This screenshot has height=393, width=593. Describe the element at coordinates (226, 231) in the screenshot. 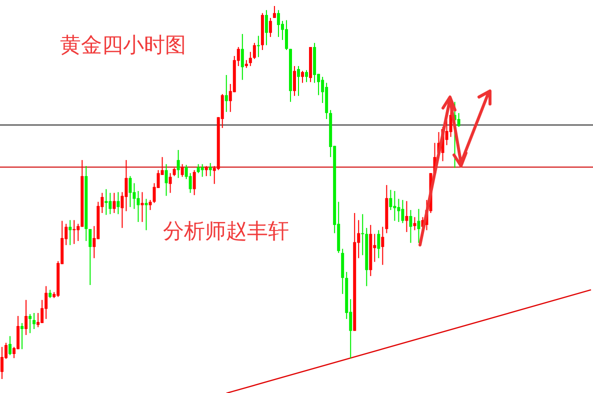

I see `annotation: 分析师赵丰轩` at that location.